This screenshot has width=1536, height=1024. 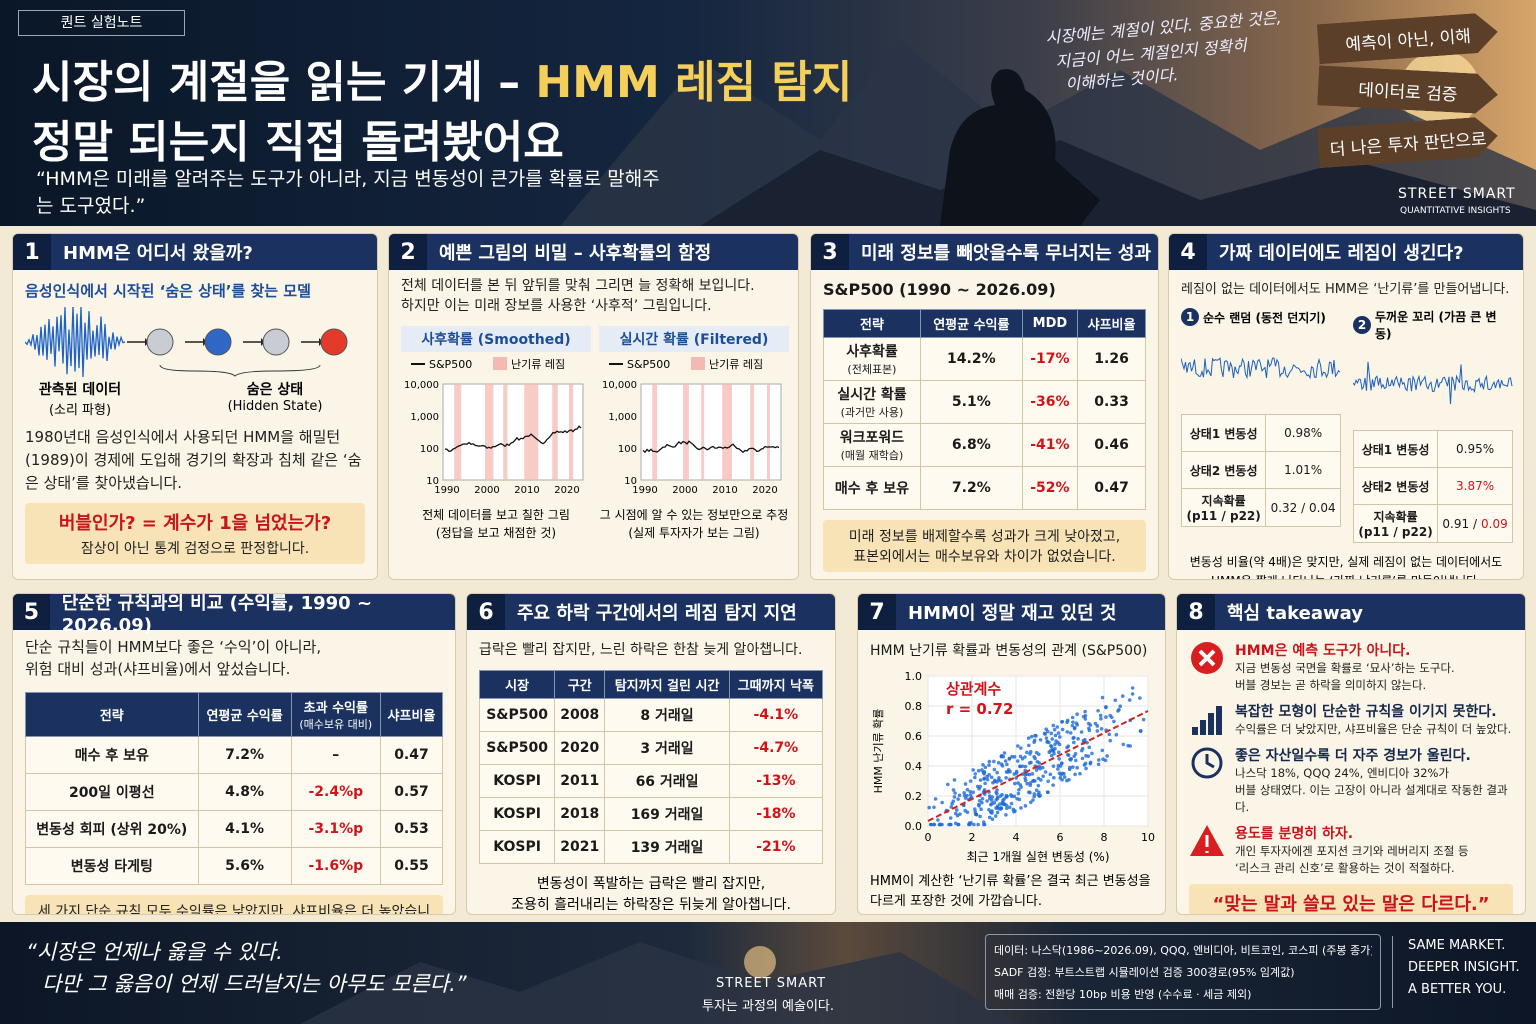 I want to click on panel-header: 1 HMM은 어디서 왔을까?, so click(x=195, y=252).